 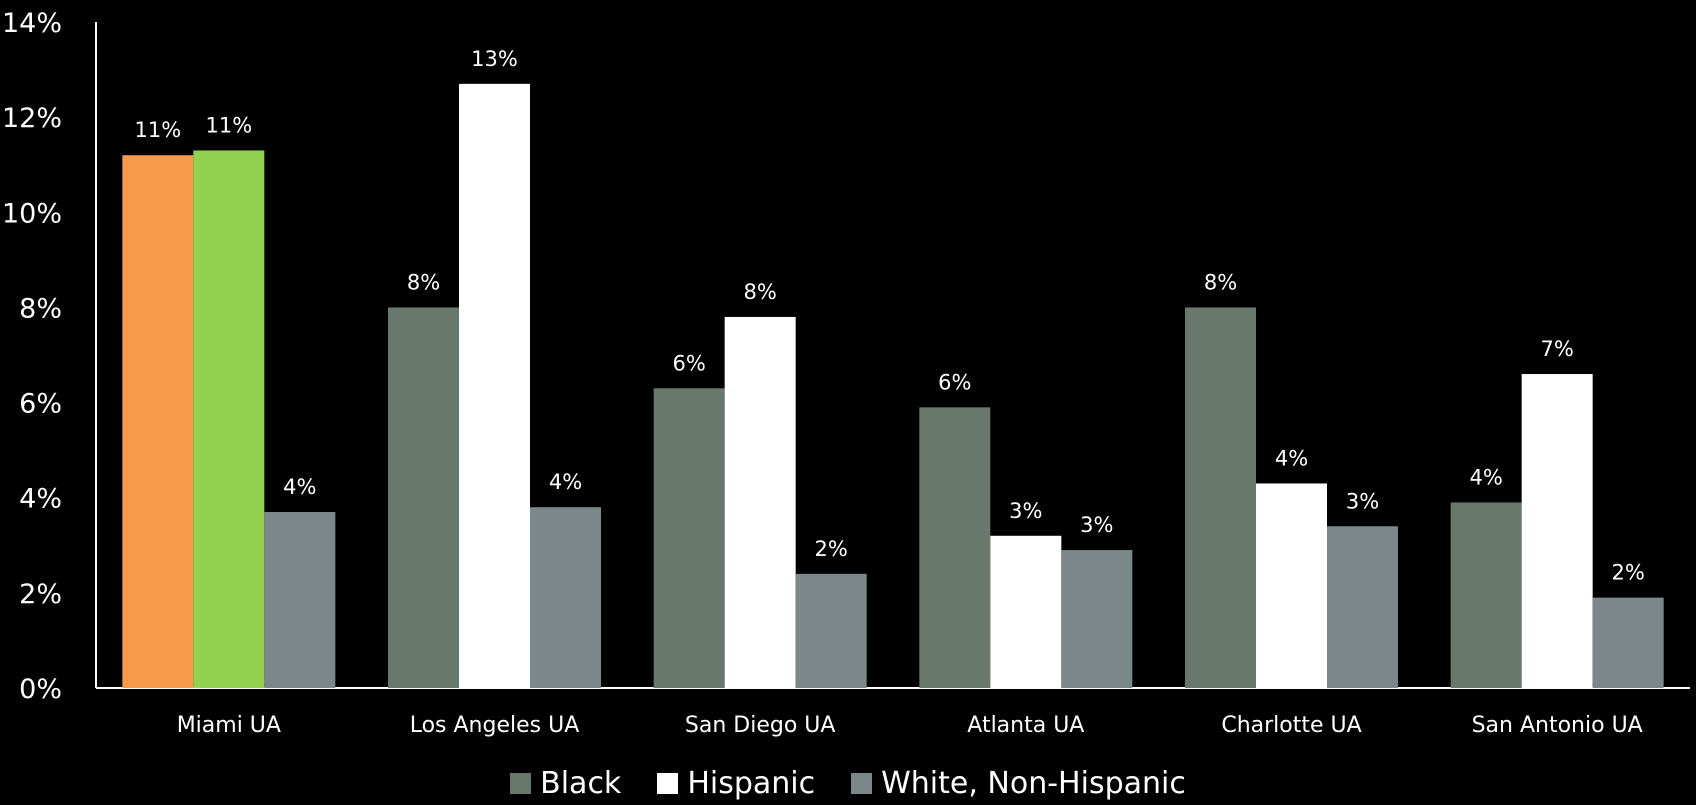 What do you see at coordinates (581, 783) in the screenshot?
I see `legend-label: Black` at bounding box center [581, 783].